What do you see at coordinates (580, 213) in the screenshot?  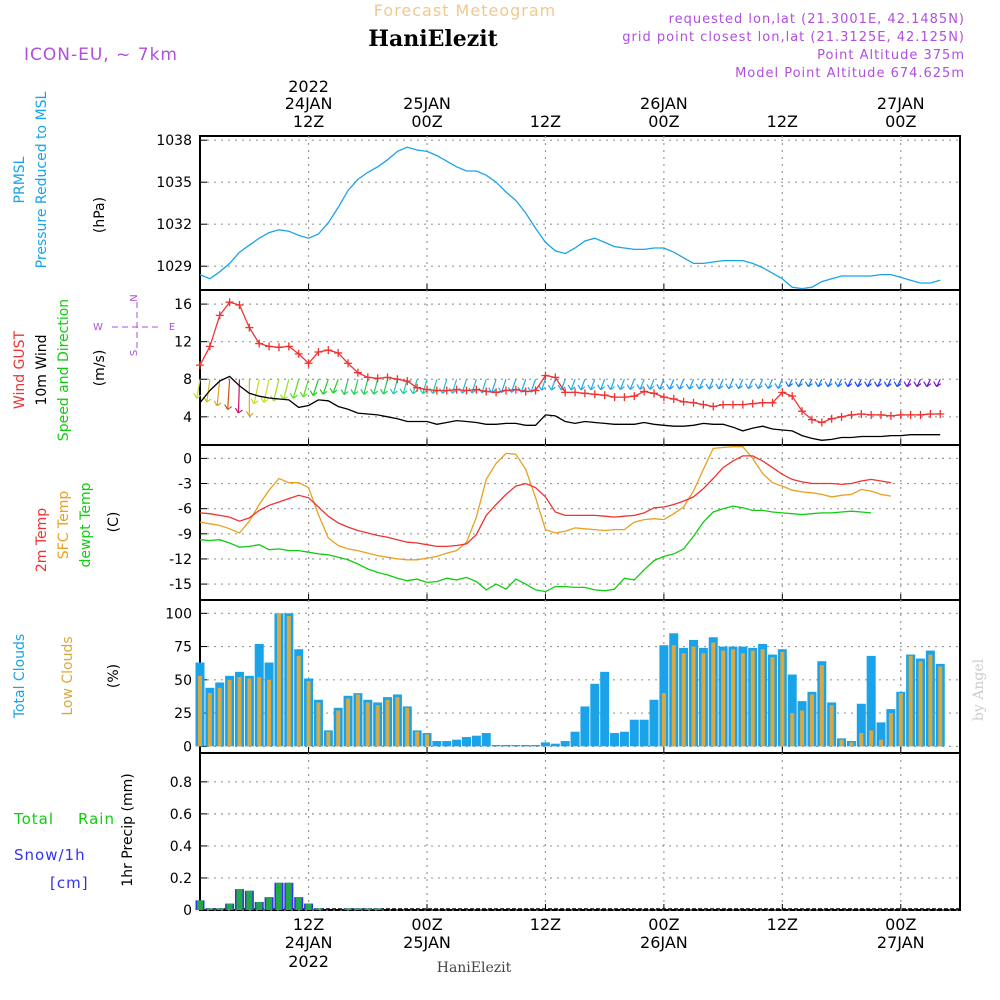 I see `panel-frame-pressure` at bounding box center [580, 213].